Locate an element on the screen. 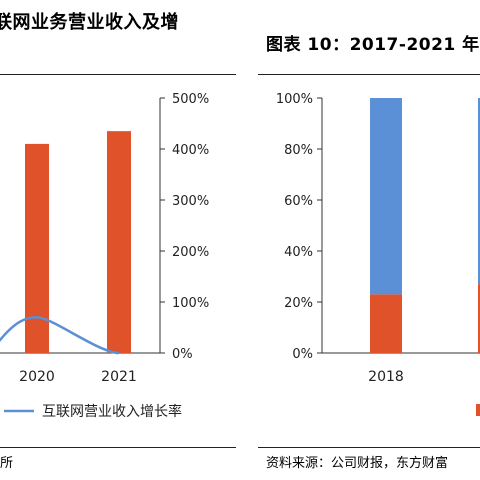 The image size is (480, 480). right-y-axis-tick-label: 80% is located at coordinates (298, 150).